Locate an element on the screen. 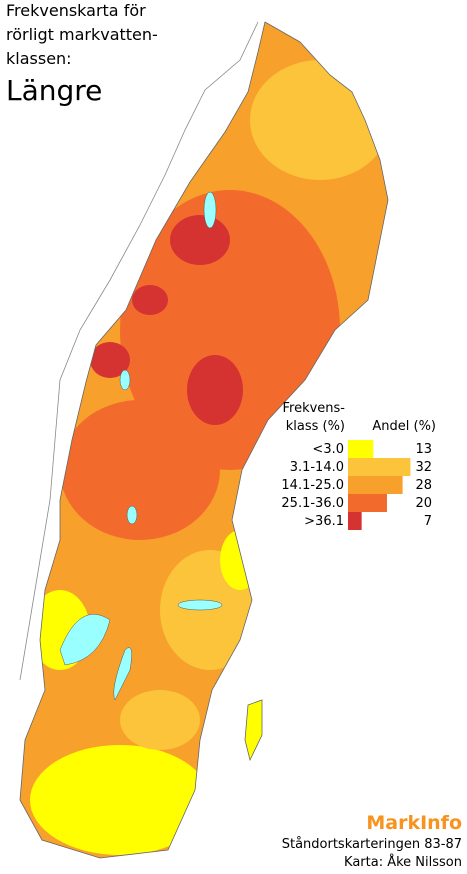 This screenshot has width=467, height=874. legend-class-label: <3.0 is located at coordinates (328, 449).